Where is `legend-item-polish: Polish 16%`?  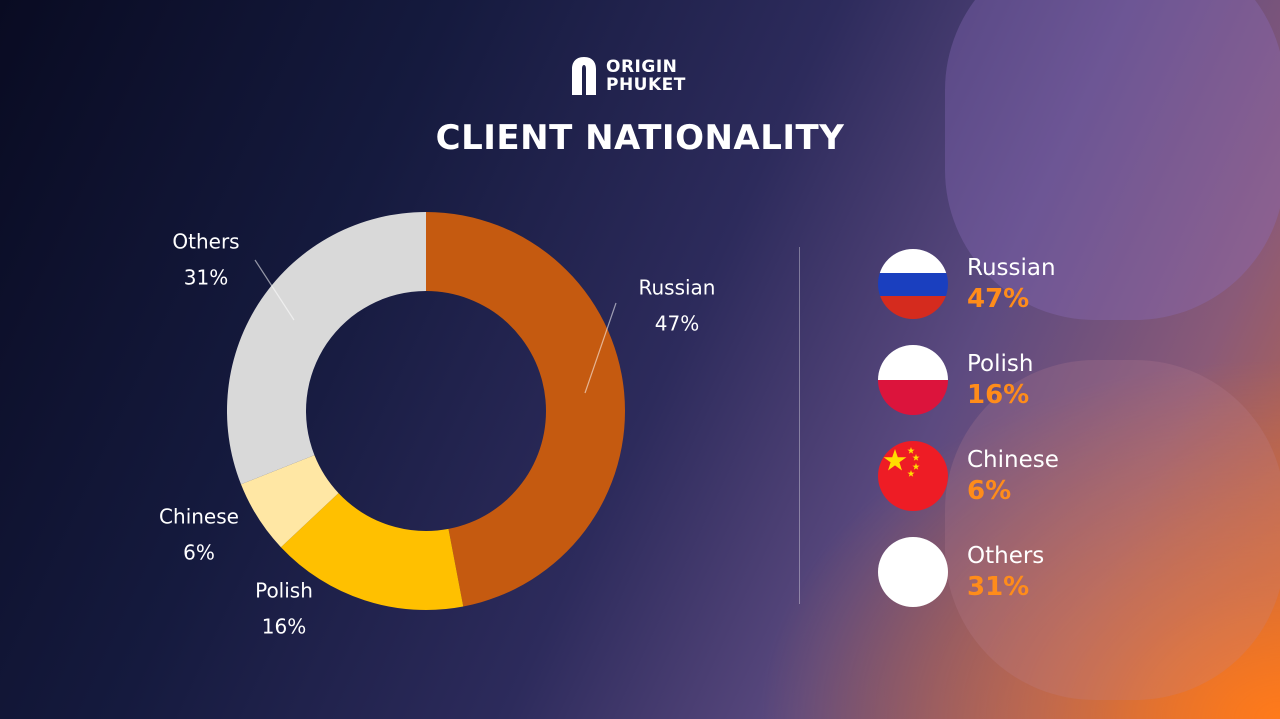
legend-item-polish: Polish 16% is located at coordinates (955, 380).